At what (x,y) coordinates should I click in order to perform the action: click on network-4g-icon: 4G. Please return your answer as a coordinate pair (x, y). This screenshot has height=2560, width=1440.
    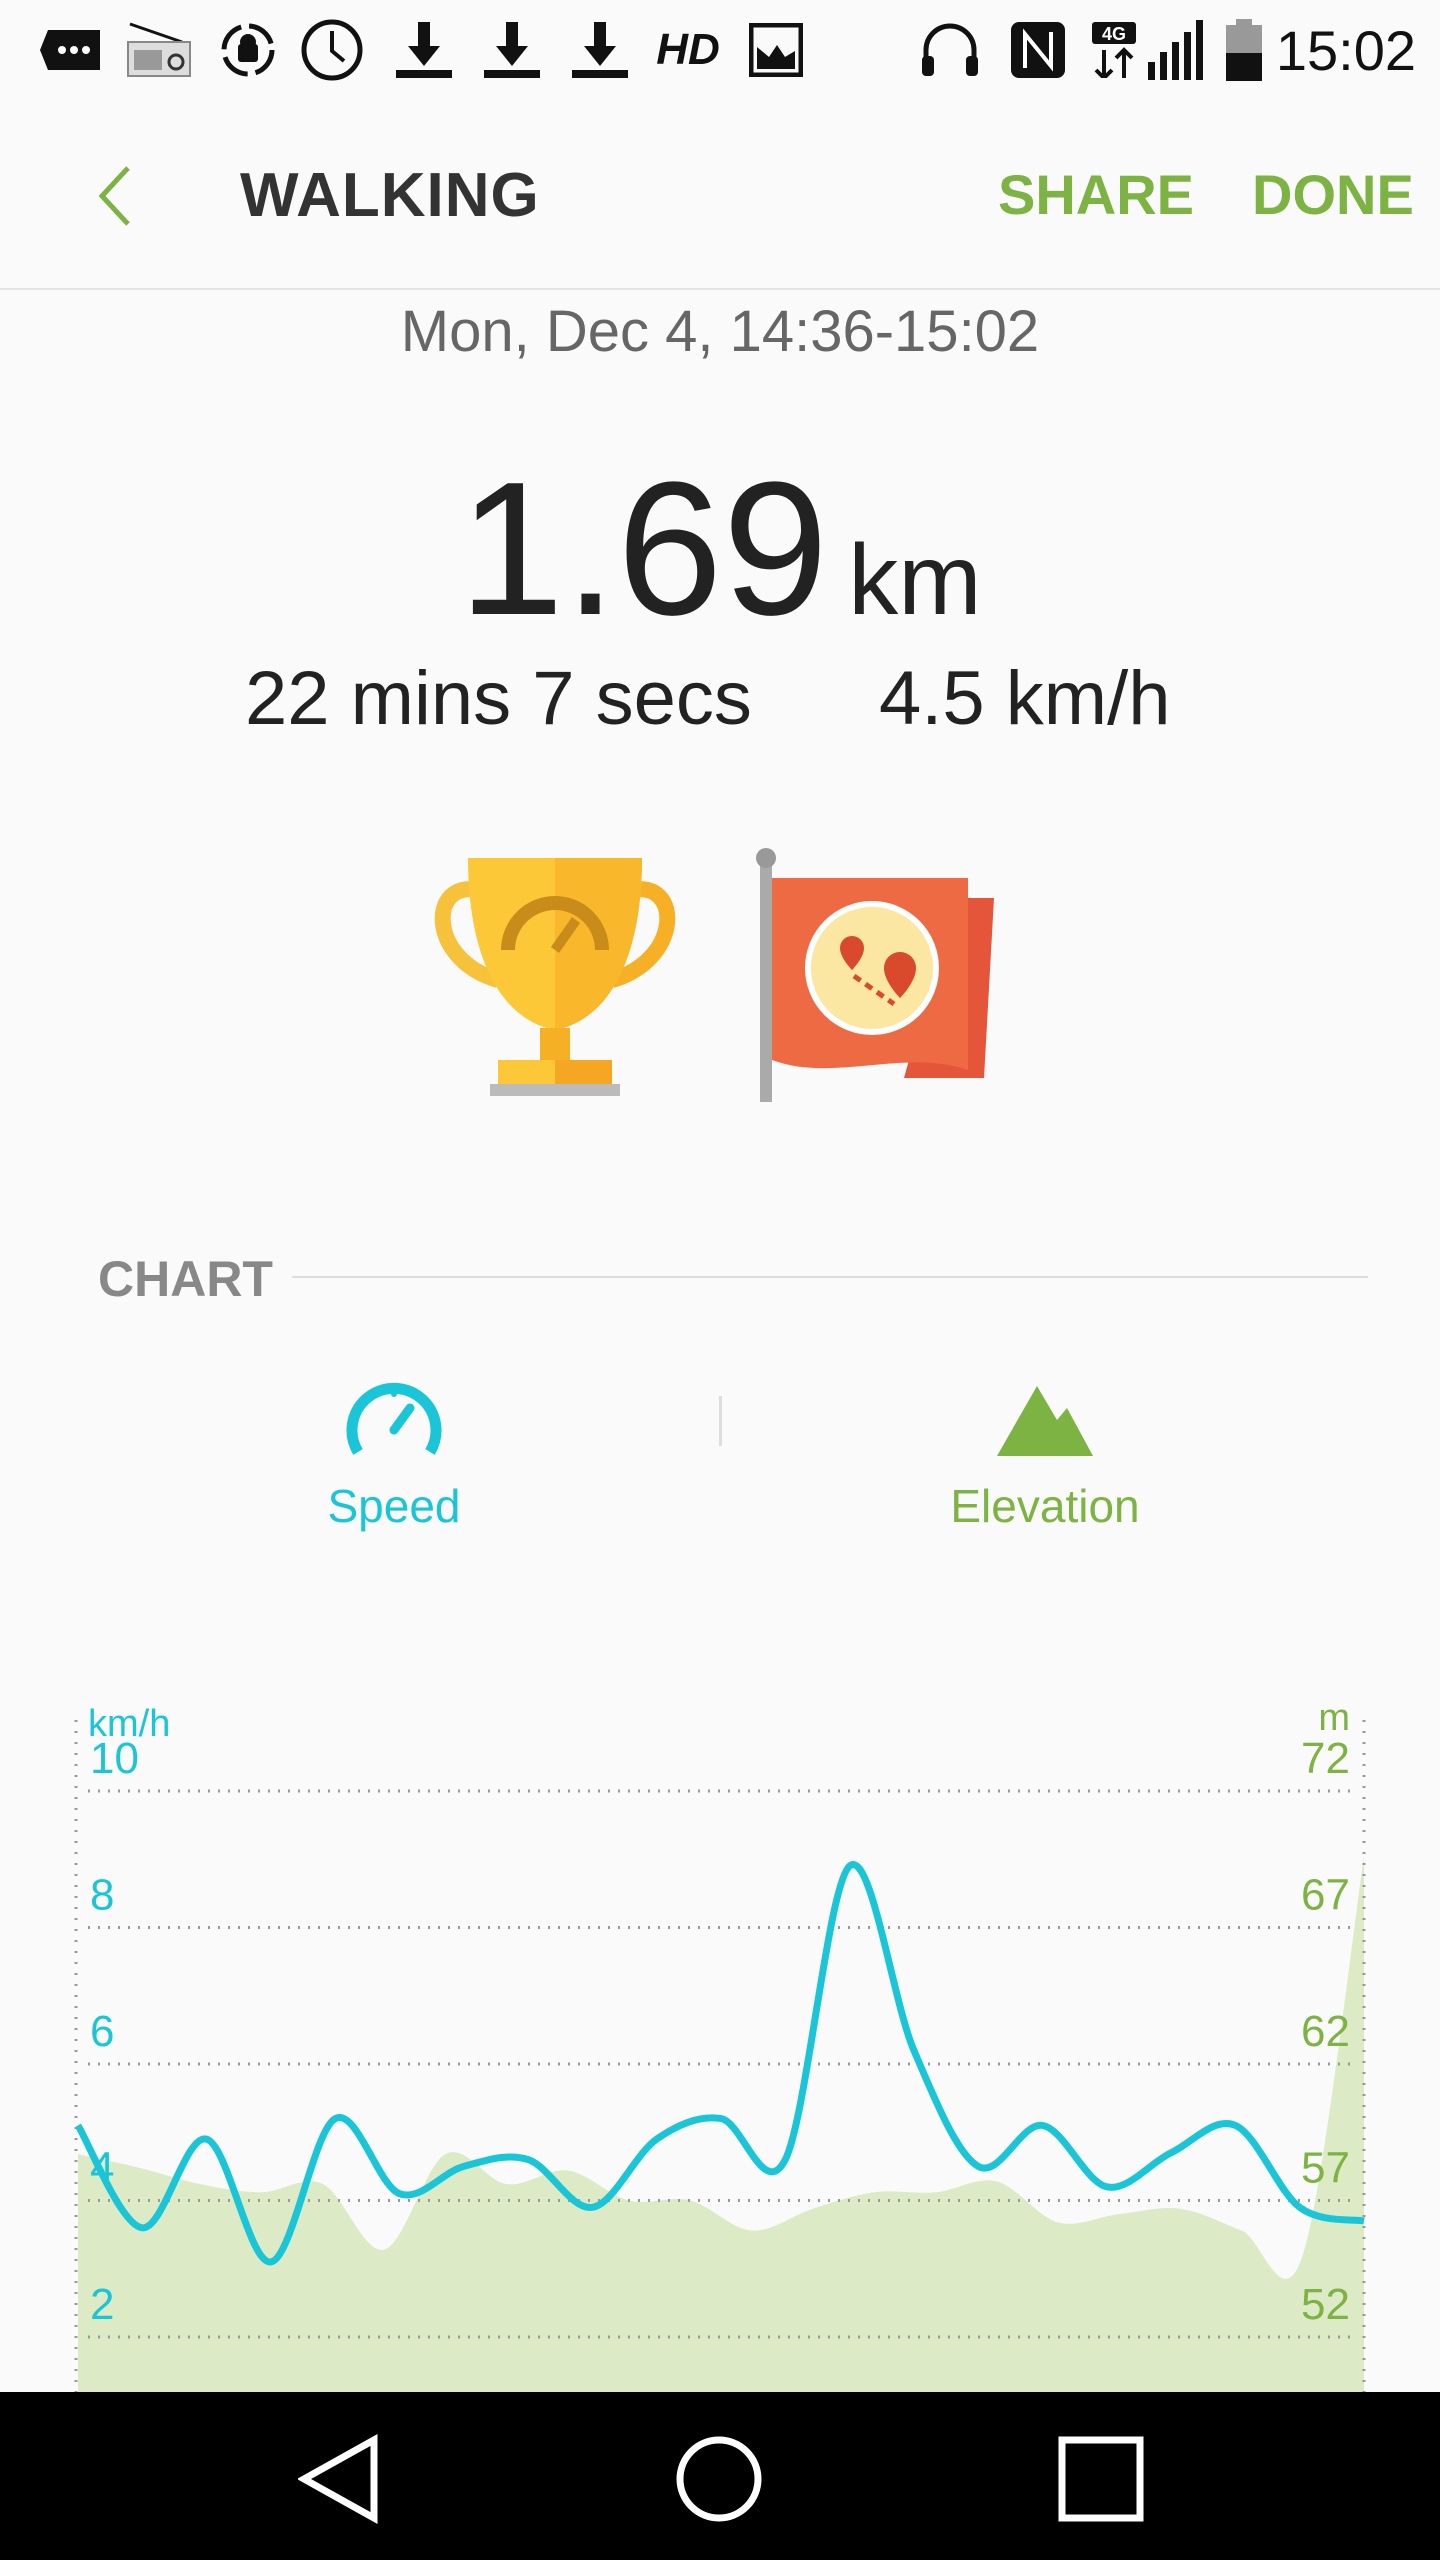
    Looking at the image, I should click on (1115, 50).